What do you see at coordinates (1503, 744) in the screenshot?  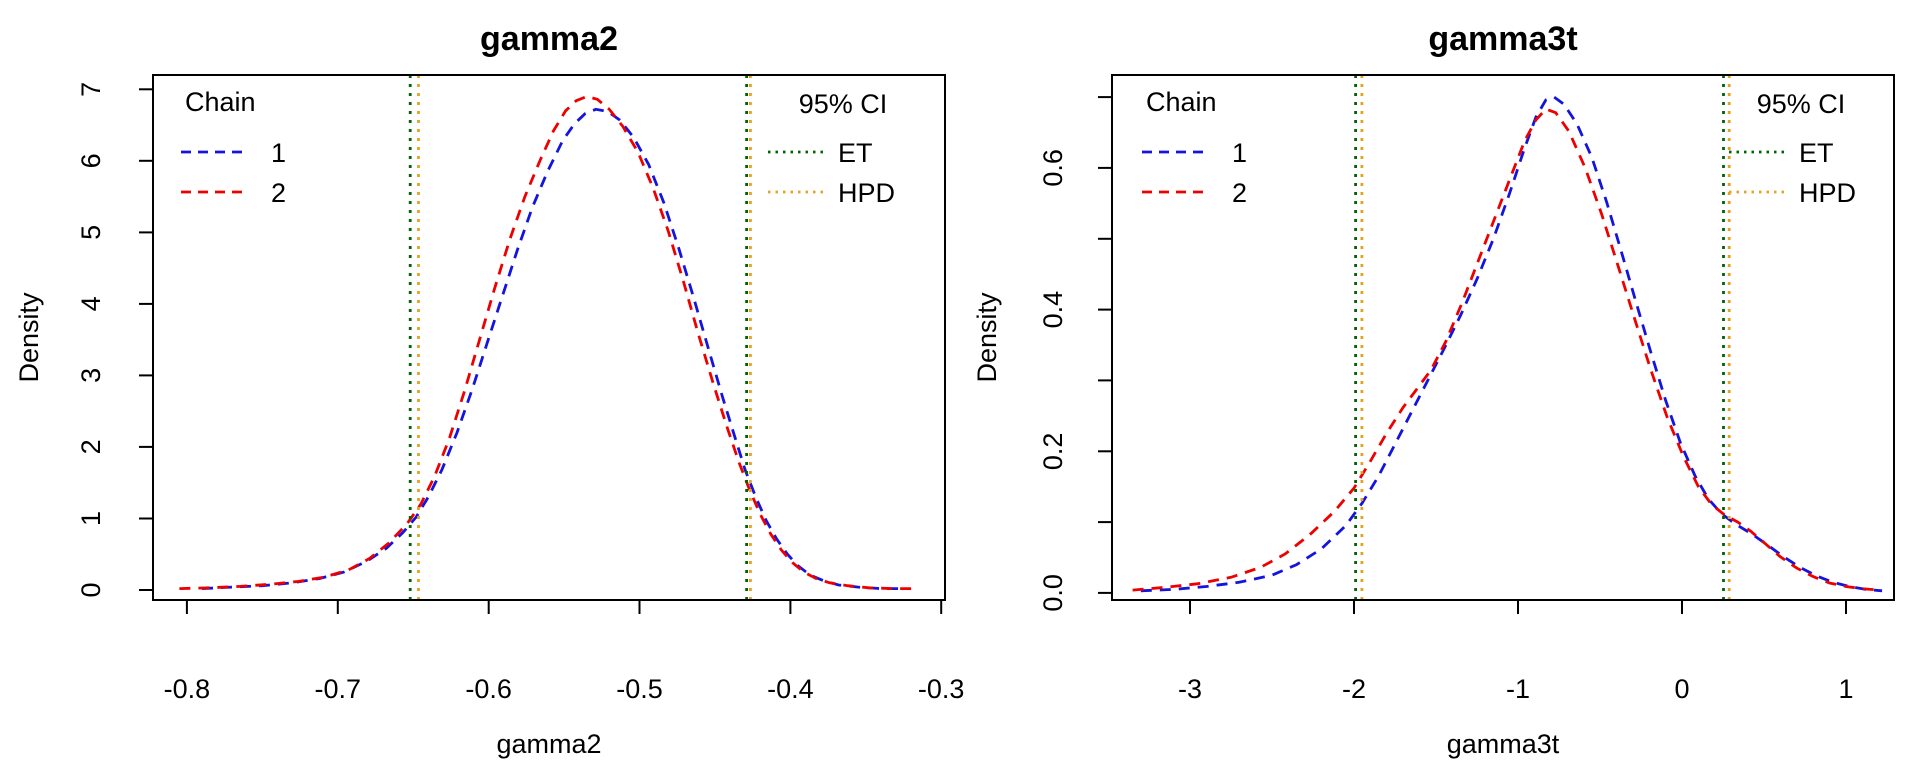 I see `x-axis-label: gamma3t` at bounding box center [1503, 744].